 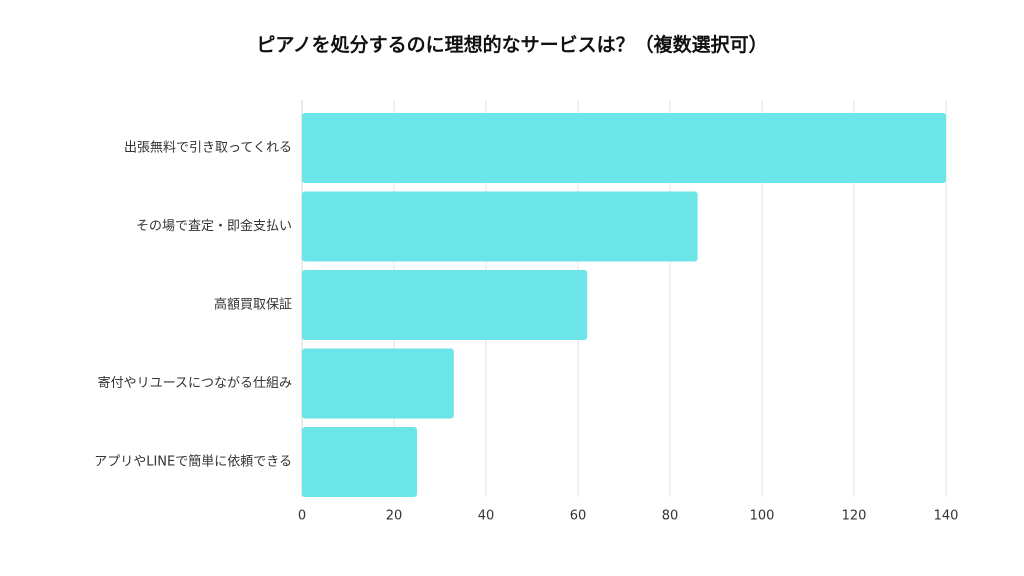 What do you see at coordinates (762, 516) in the screenshot?
I see `x-tick-label: 100` at bounding box center [762, 516].